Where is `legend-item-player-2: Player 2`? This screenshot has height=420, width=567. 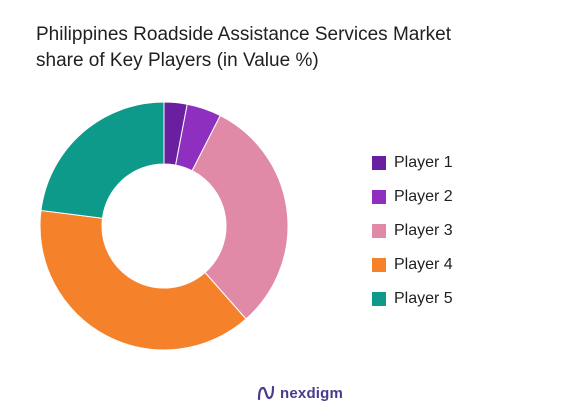 legend-item-player-2: Player 2 is located at coordinates (412, 197).